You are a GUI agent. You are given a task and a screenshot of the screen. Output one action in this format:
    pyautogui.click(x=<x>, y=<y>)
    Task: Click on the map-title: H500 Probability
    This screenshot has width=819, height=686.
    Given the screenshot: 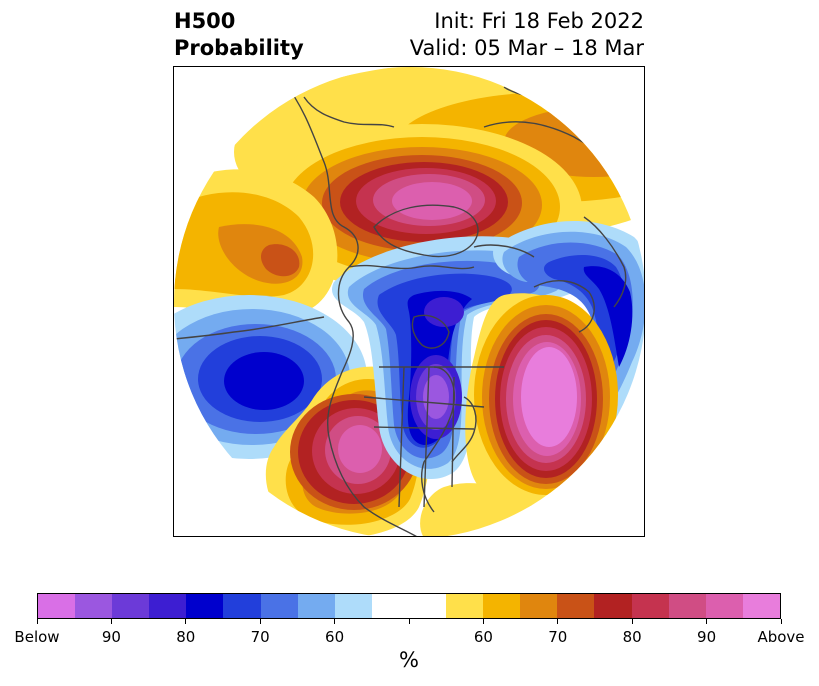 What is the action you would take?
    pyautogui.click(x=239, y=35)
    